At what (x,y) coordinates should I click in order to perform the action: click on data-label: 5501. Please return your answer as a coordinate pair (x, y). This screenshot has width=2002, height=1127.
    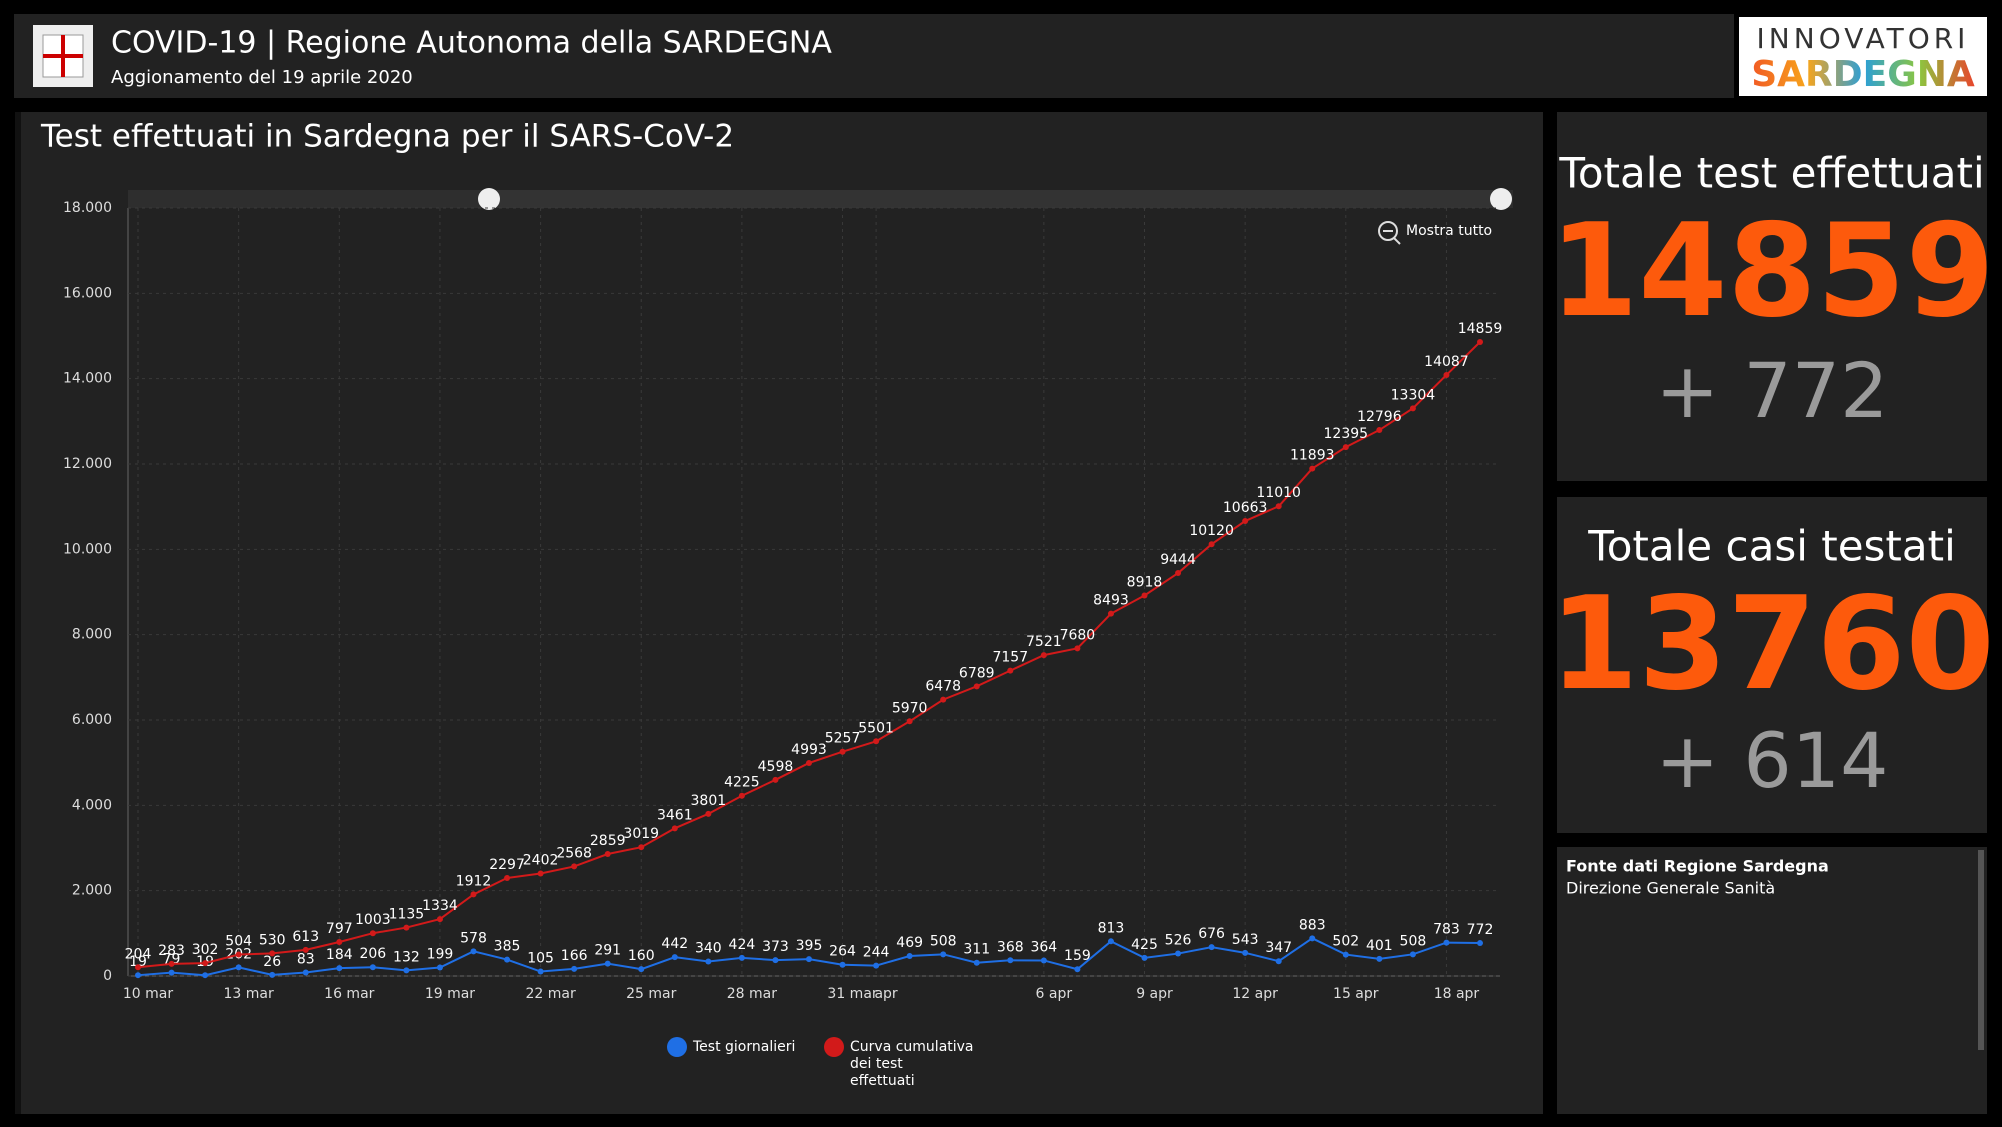
    Looking at the image, I should click on (876, 728).